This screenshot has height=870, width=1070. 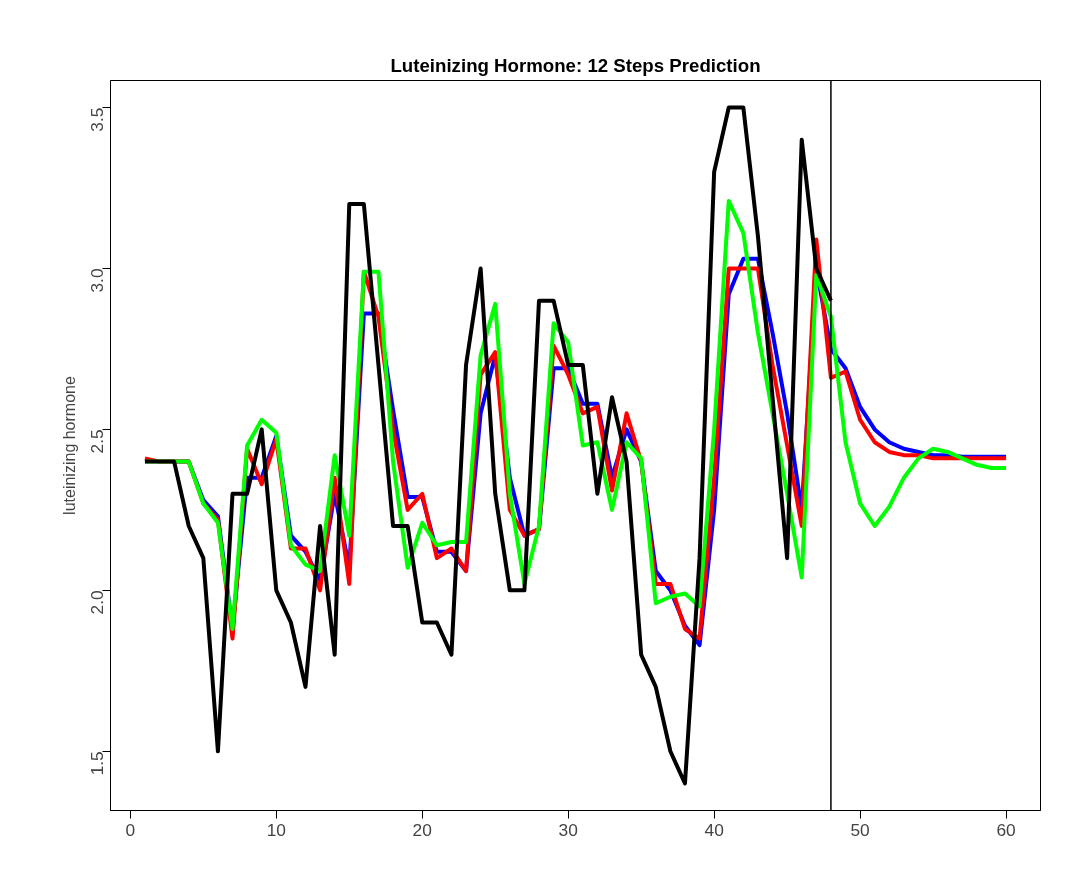 What do you see at coordinates (130, 829) in the screenshot?
I see `x-tick-label: 0` at bounding box center [130, 829].